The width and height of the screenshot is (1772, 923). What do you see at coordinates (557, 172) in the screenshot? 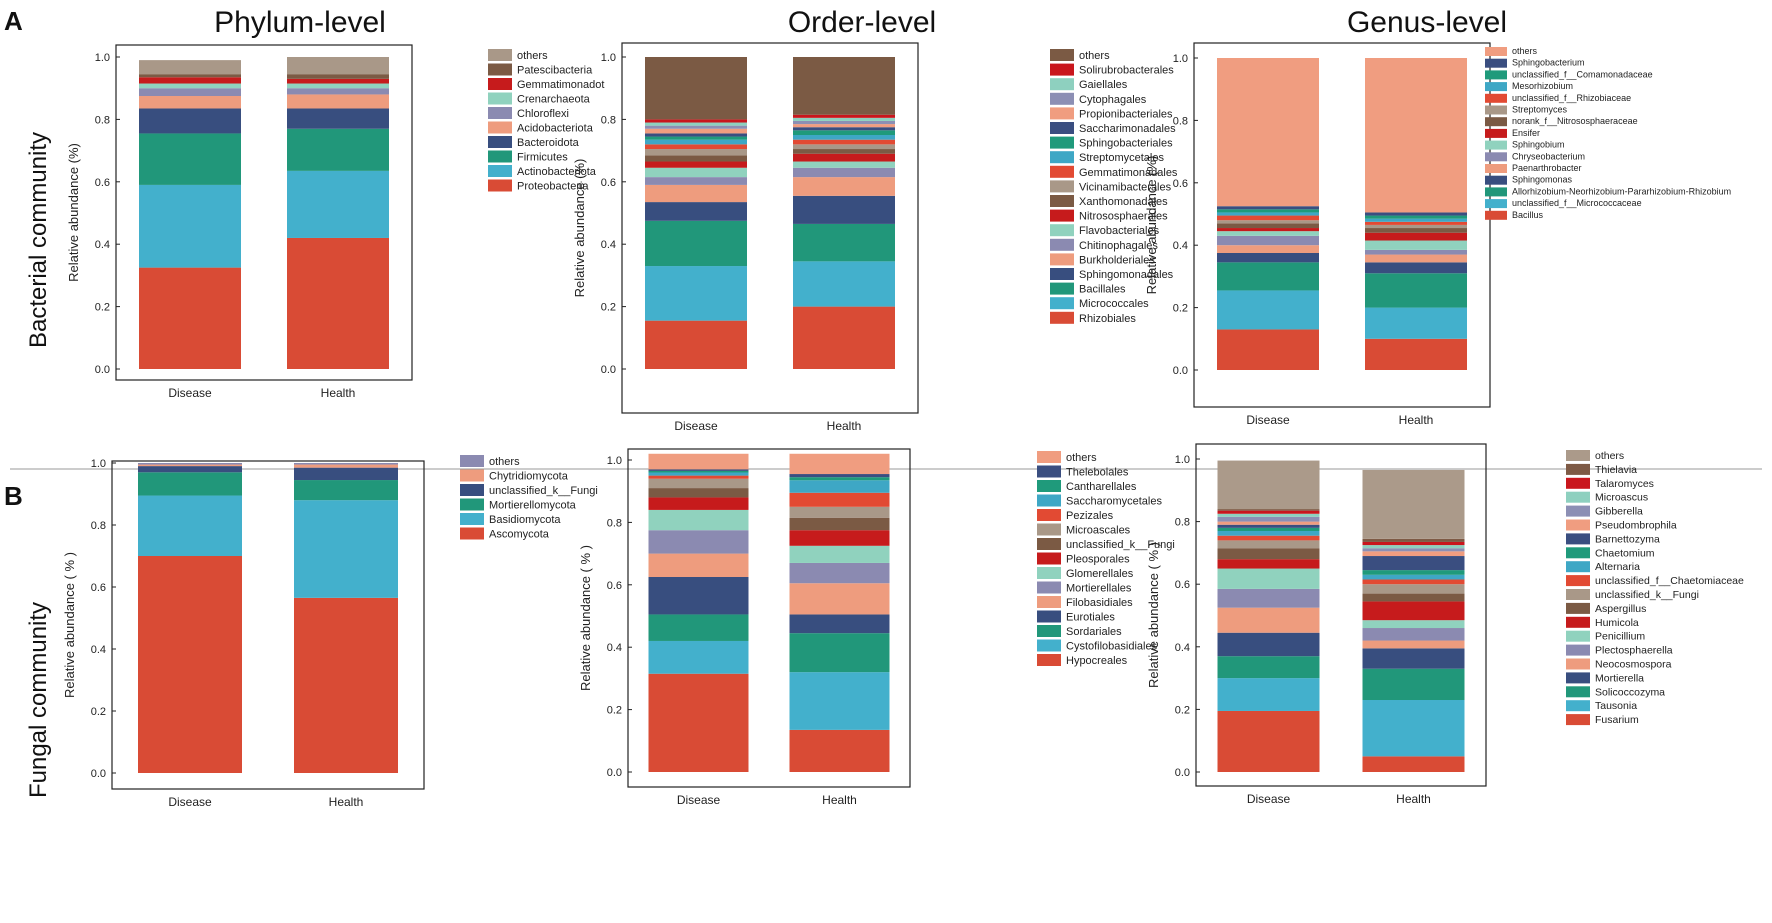
I see `legend-label: Actinobacteriota` at bounding box center [557, 172].